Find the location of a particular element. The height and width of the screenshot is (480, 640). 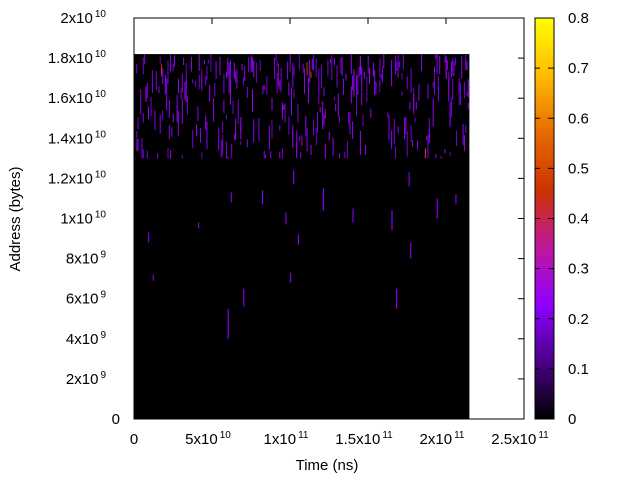

y-tick-label: 2x10 9 is located at coordinates (86, 379).